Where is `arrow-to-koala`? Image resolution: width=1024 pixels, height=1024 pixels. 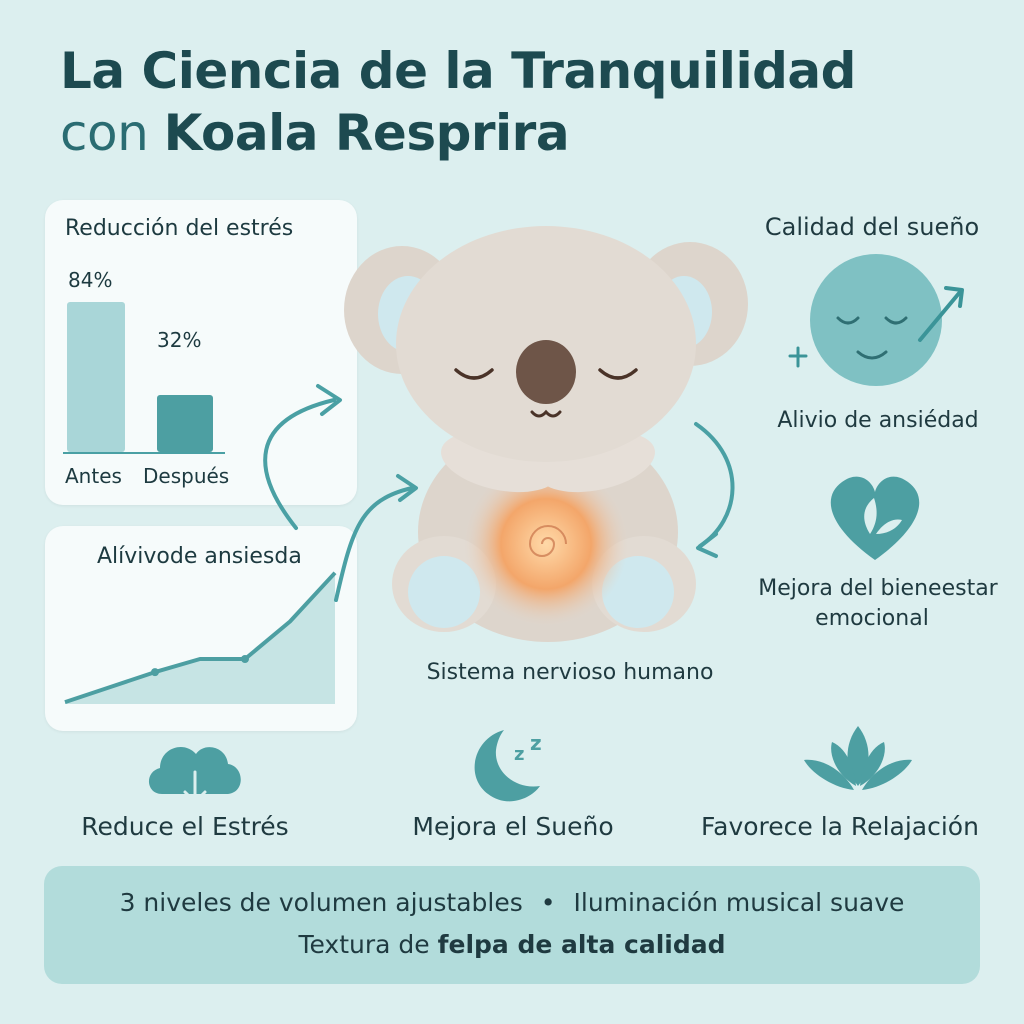
arrow-to-koala is located at coordinates (374, 544).